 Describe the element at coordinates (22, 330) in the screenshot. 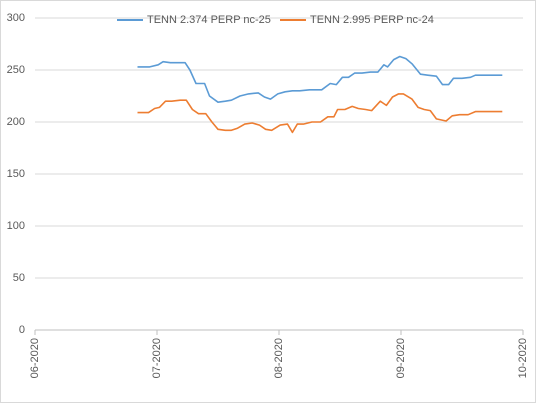

I see `y-tick-label: 0` at that location.